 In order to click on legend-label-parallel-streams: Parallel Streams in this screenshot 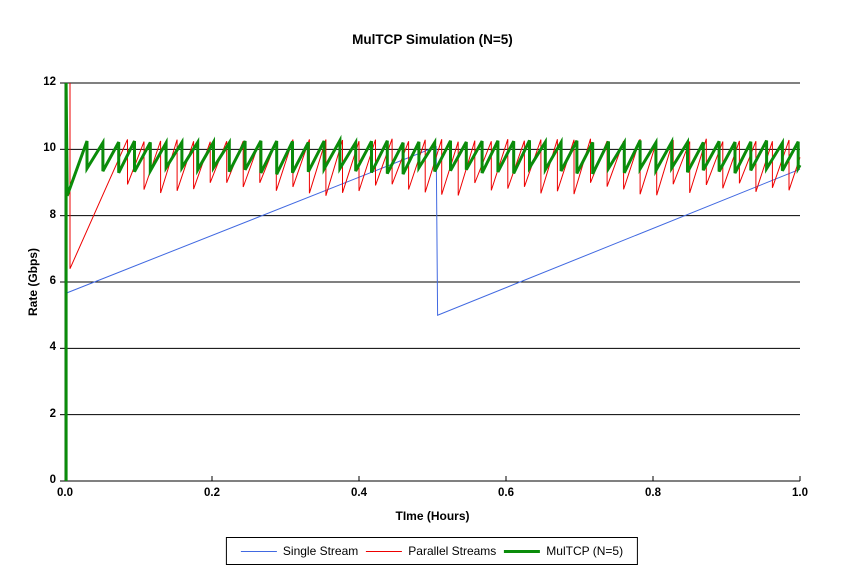, I will do `click(452, 551)`.